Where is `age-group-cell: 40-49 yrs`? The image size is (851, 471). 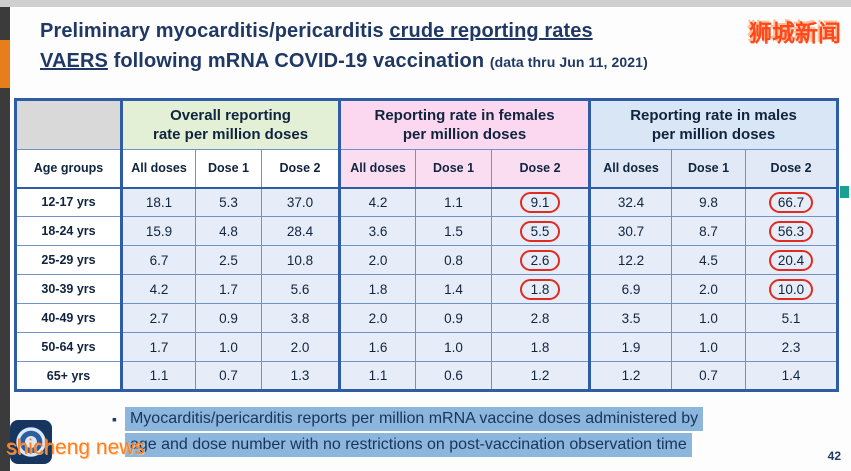 age-group-cell: 40-49 yrs is located at coordinates (68, 318).